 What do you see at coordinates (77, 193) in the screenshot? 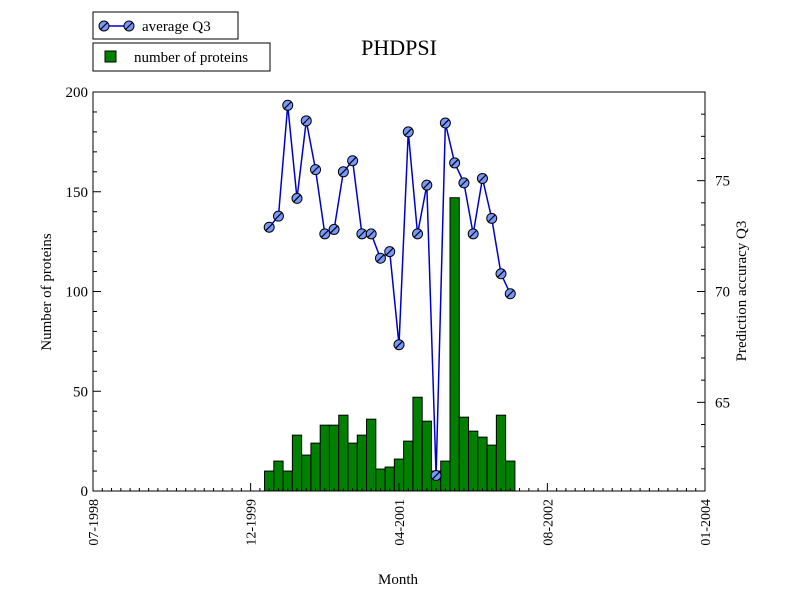
I see `y-left-tick-label: 150` at bounding box center [77, 193].